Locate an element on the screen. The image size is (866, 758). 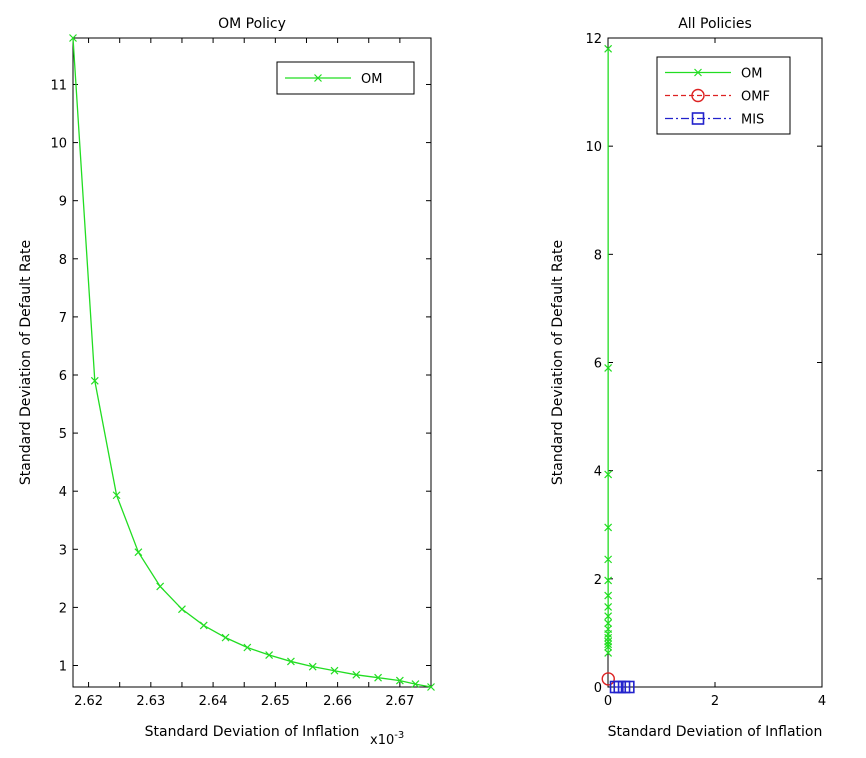
x-tick-label: 2.67 is located at coordinates (399, 701).